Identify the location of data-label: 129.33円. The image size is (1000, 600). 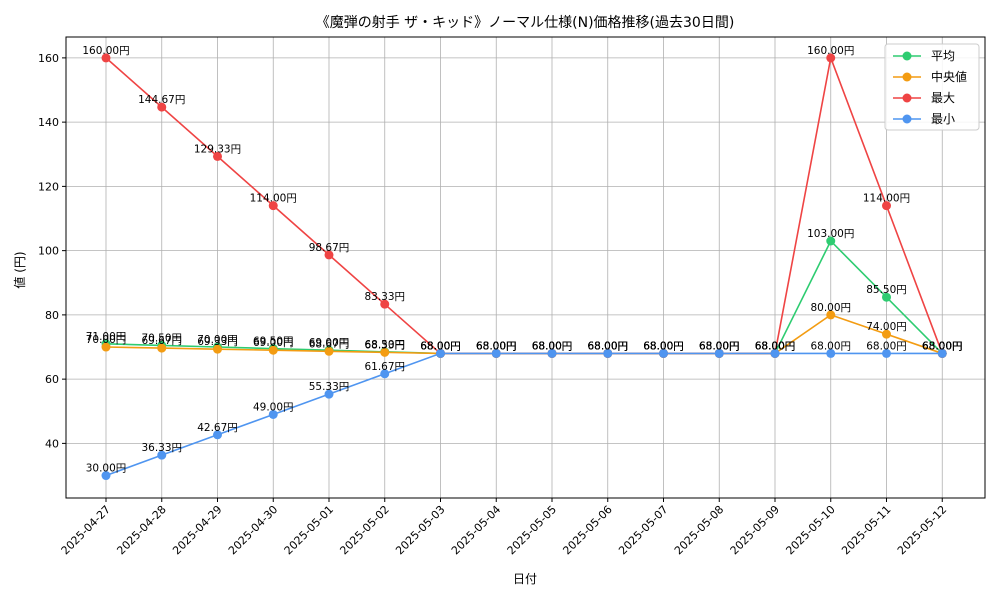
(217, 149).